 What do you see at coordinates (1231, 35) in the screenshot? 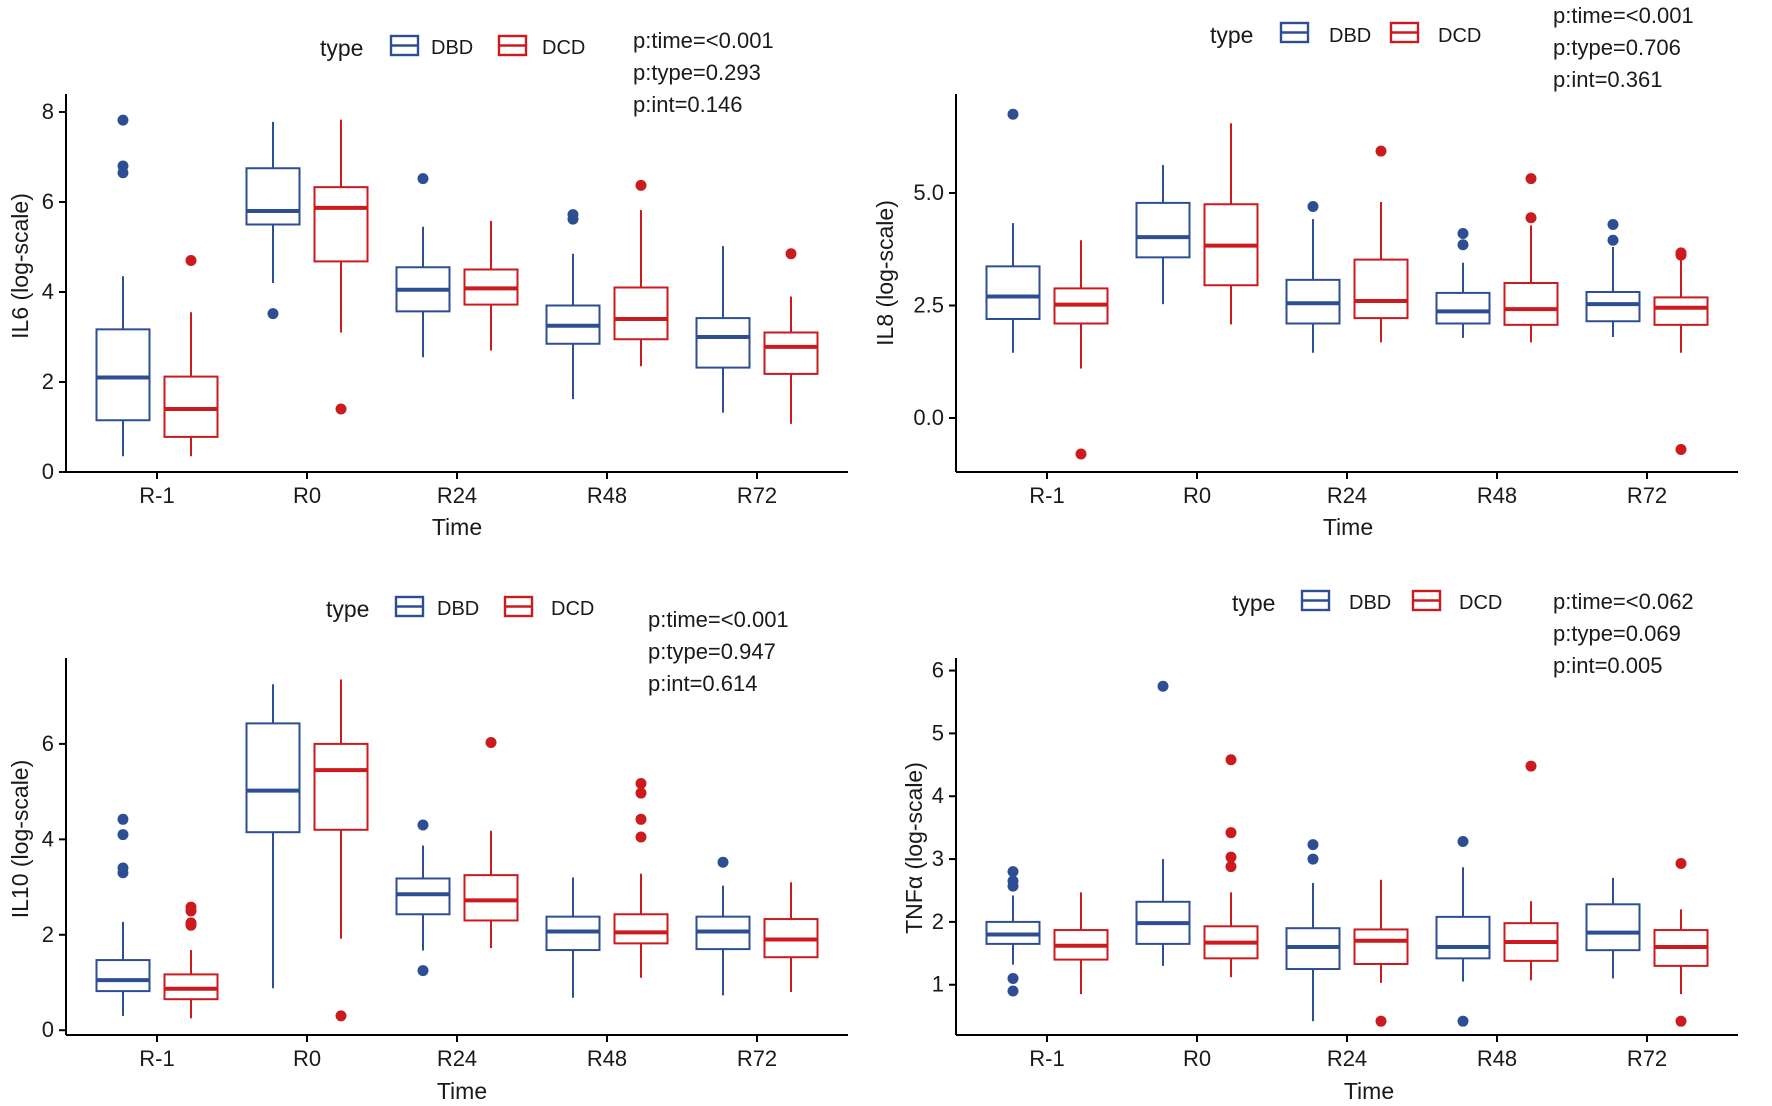
I see `legend-title-il8: type` at bounding box center [1231, 35].